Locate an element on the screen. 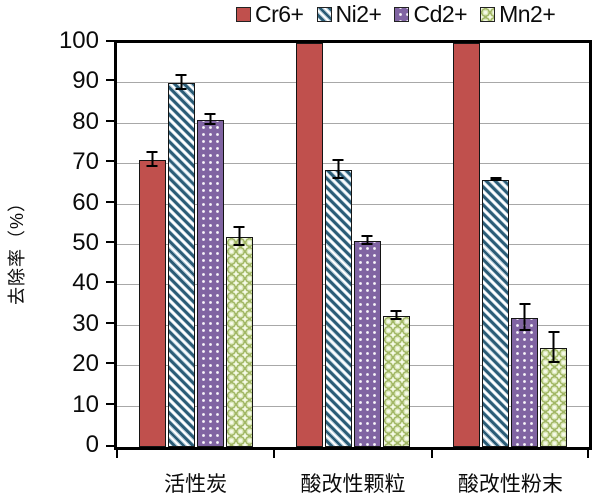 Image resolution: width=600 pixels, height=498 pixels. y-axis-title: 去除率（%） is located at coordinates (17, 249).